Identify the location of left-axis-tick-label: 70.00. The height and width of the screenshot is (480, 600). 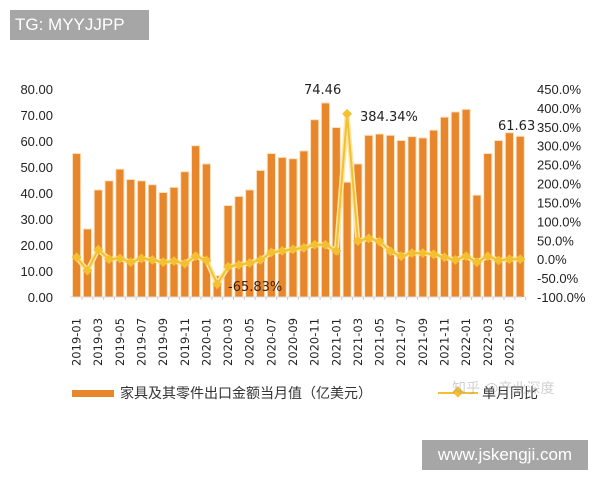
(36, 115).